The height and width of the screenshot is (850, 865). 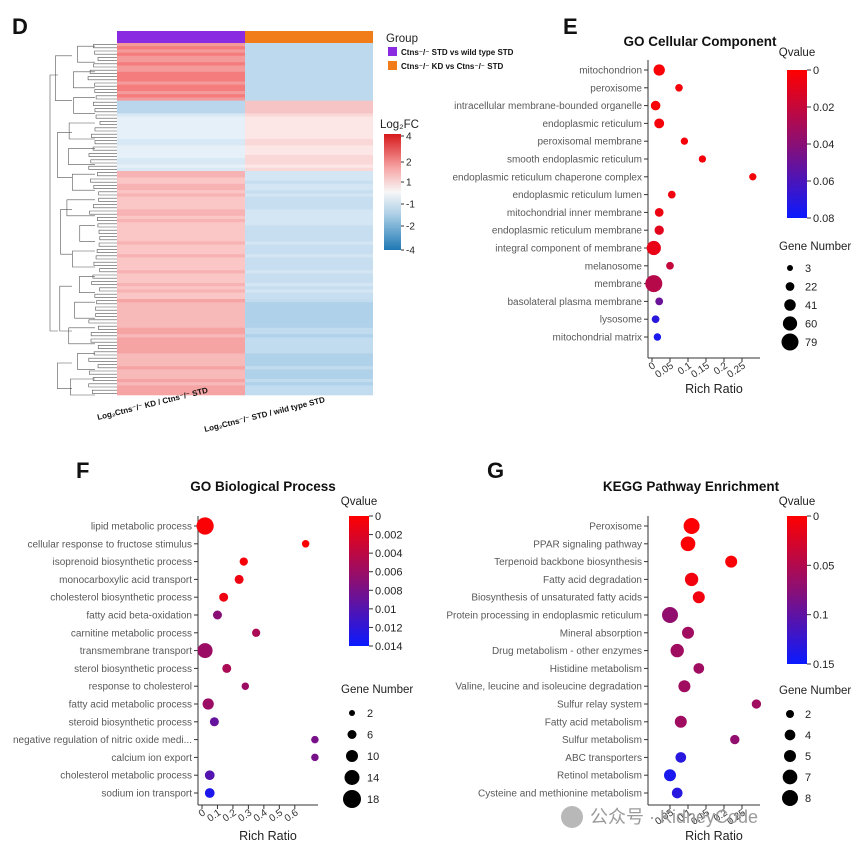 What do you see at coordinates (402, 39) in the screenshot?
I see `group-legend-title: Group` at bounding box center [402, 39].